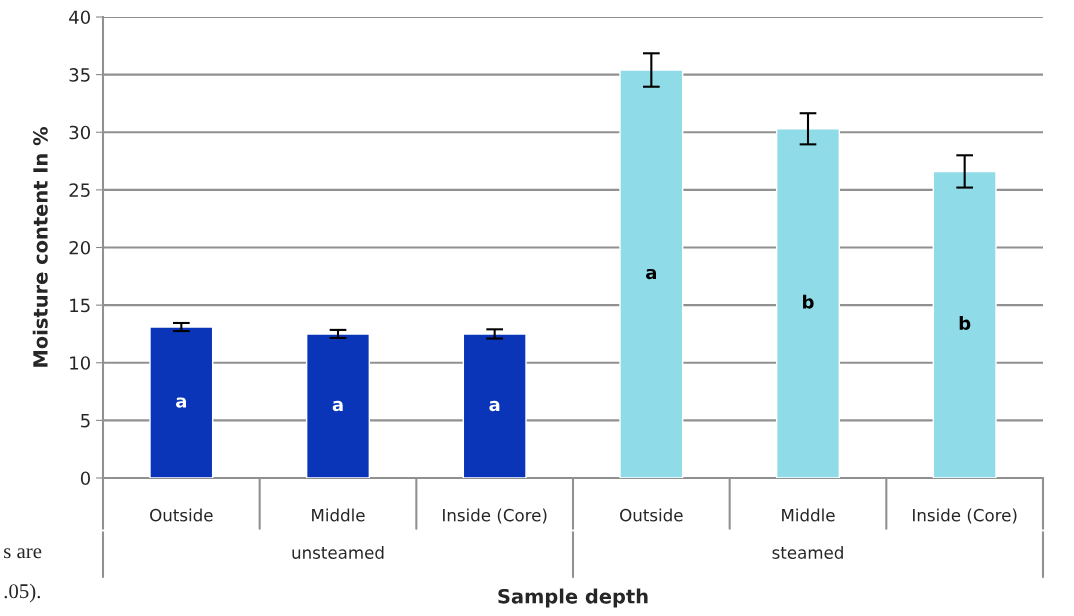  I want to click on text: .05)., so click(22, 593).